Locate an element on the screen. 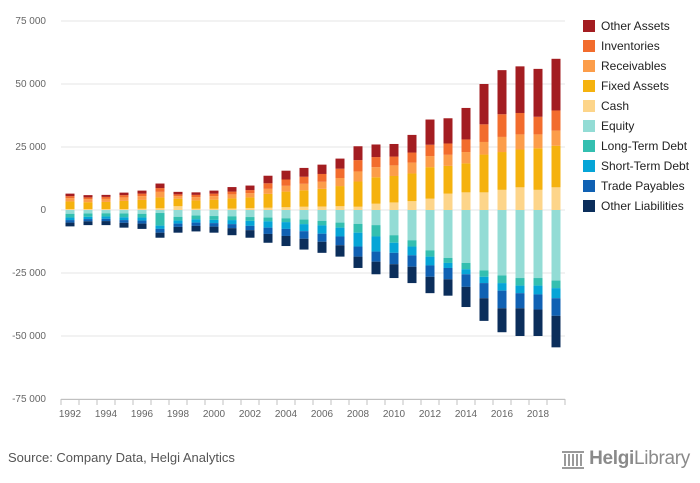  legend-item: Fixed Assets is located at coordinates (626, 86).